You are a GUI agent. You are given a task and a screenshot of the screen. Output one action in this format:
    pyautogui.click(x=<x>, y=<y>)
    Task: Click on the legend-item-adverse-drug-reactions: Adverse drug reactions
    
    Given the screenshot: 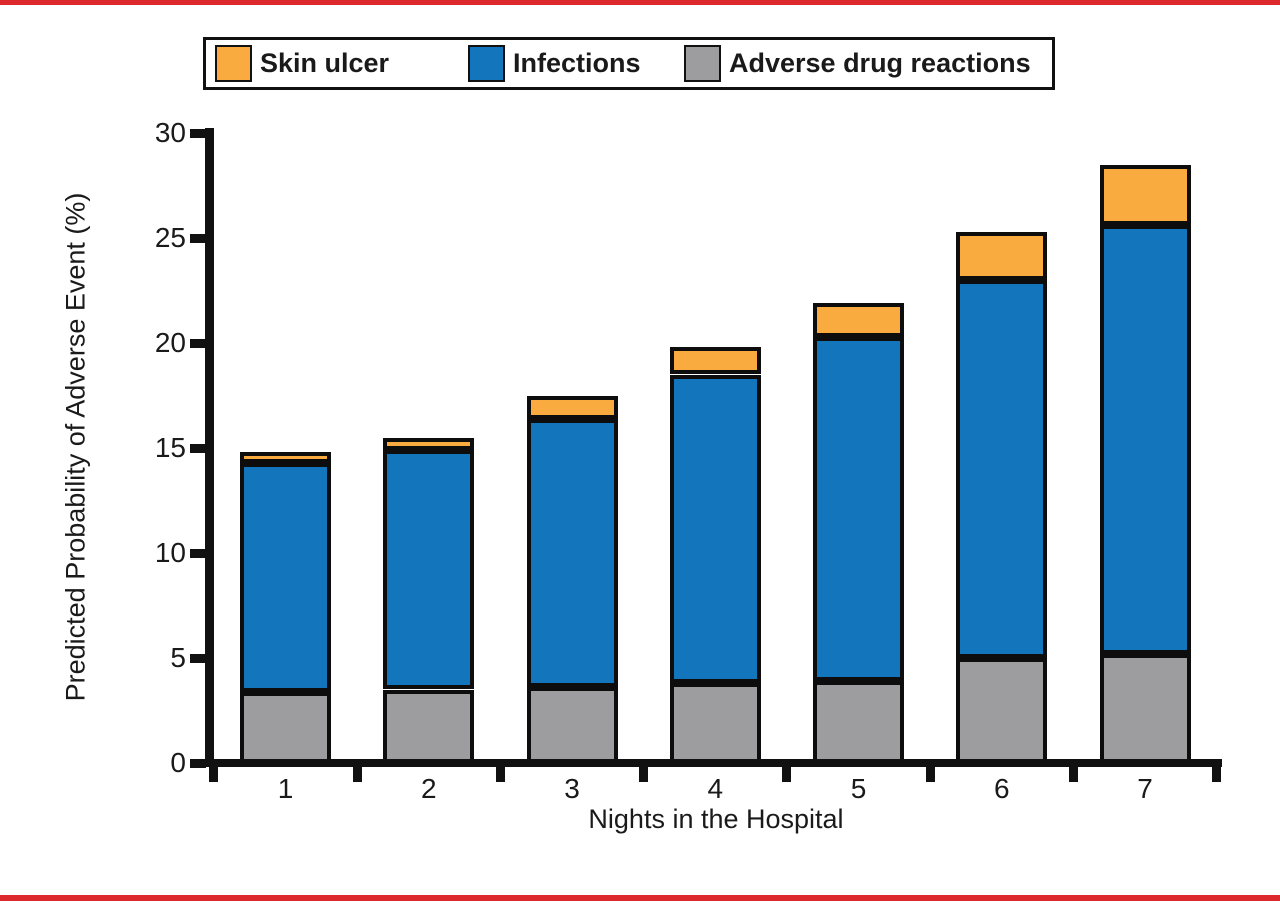 What is the action you would take?
    pyautogui.click(x=857, y=63)
    